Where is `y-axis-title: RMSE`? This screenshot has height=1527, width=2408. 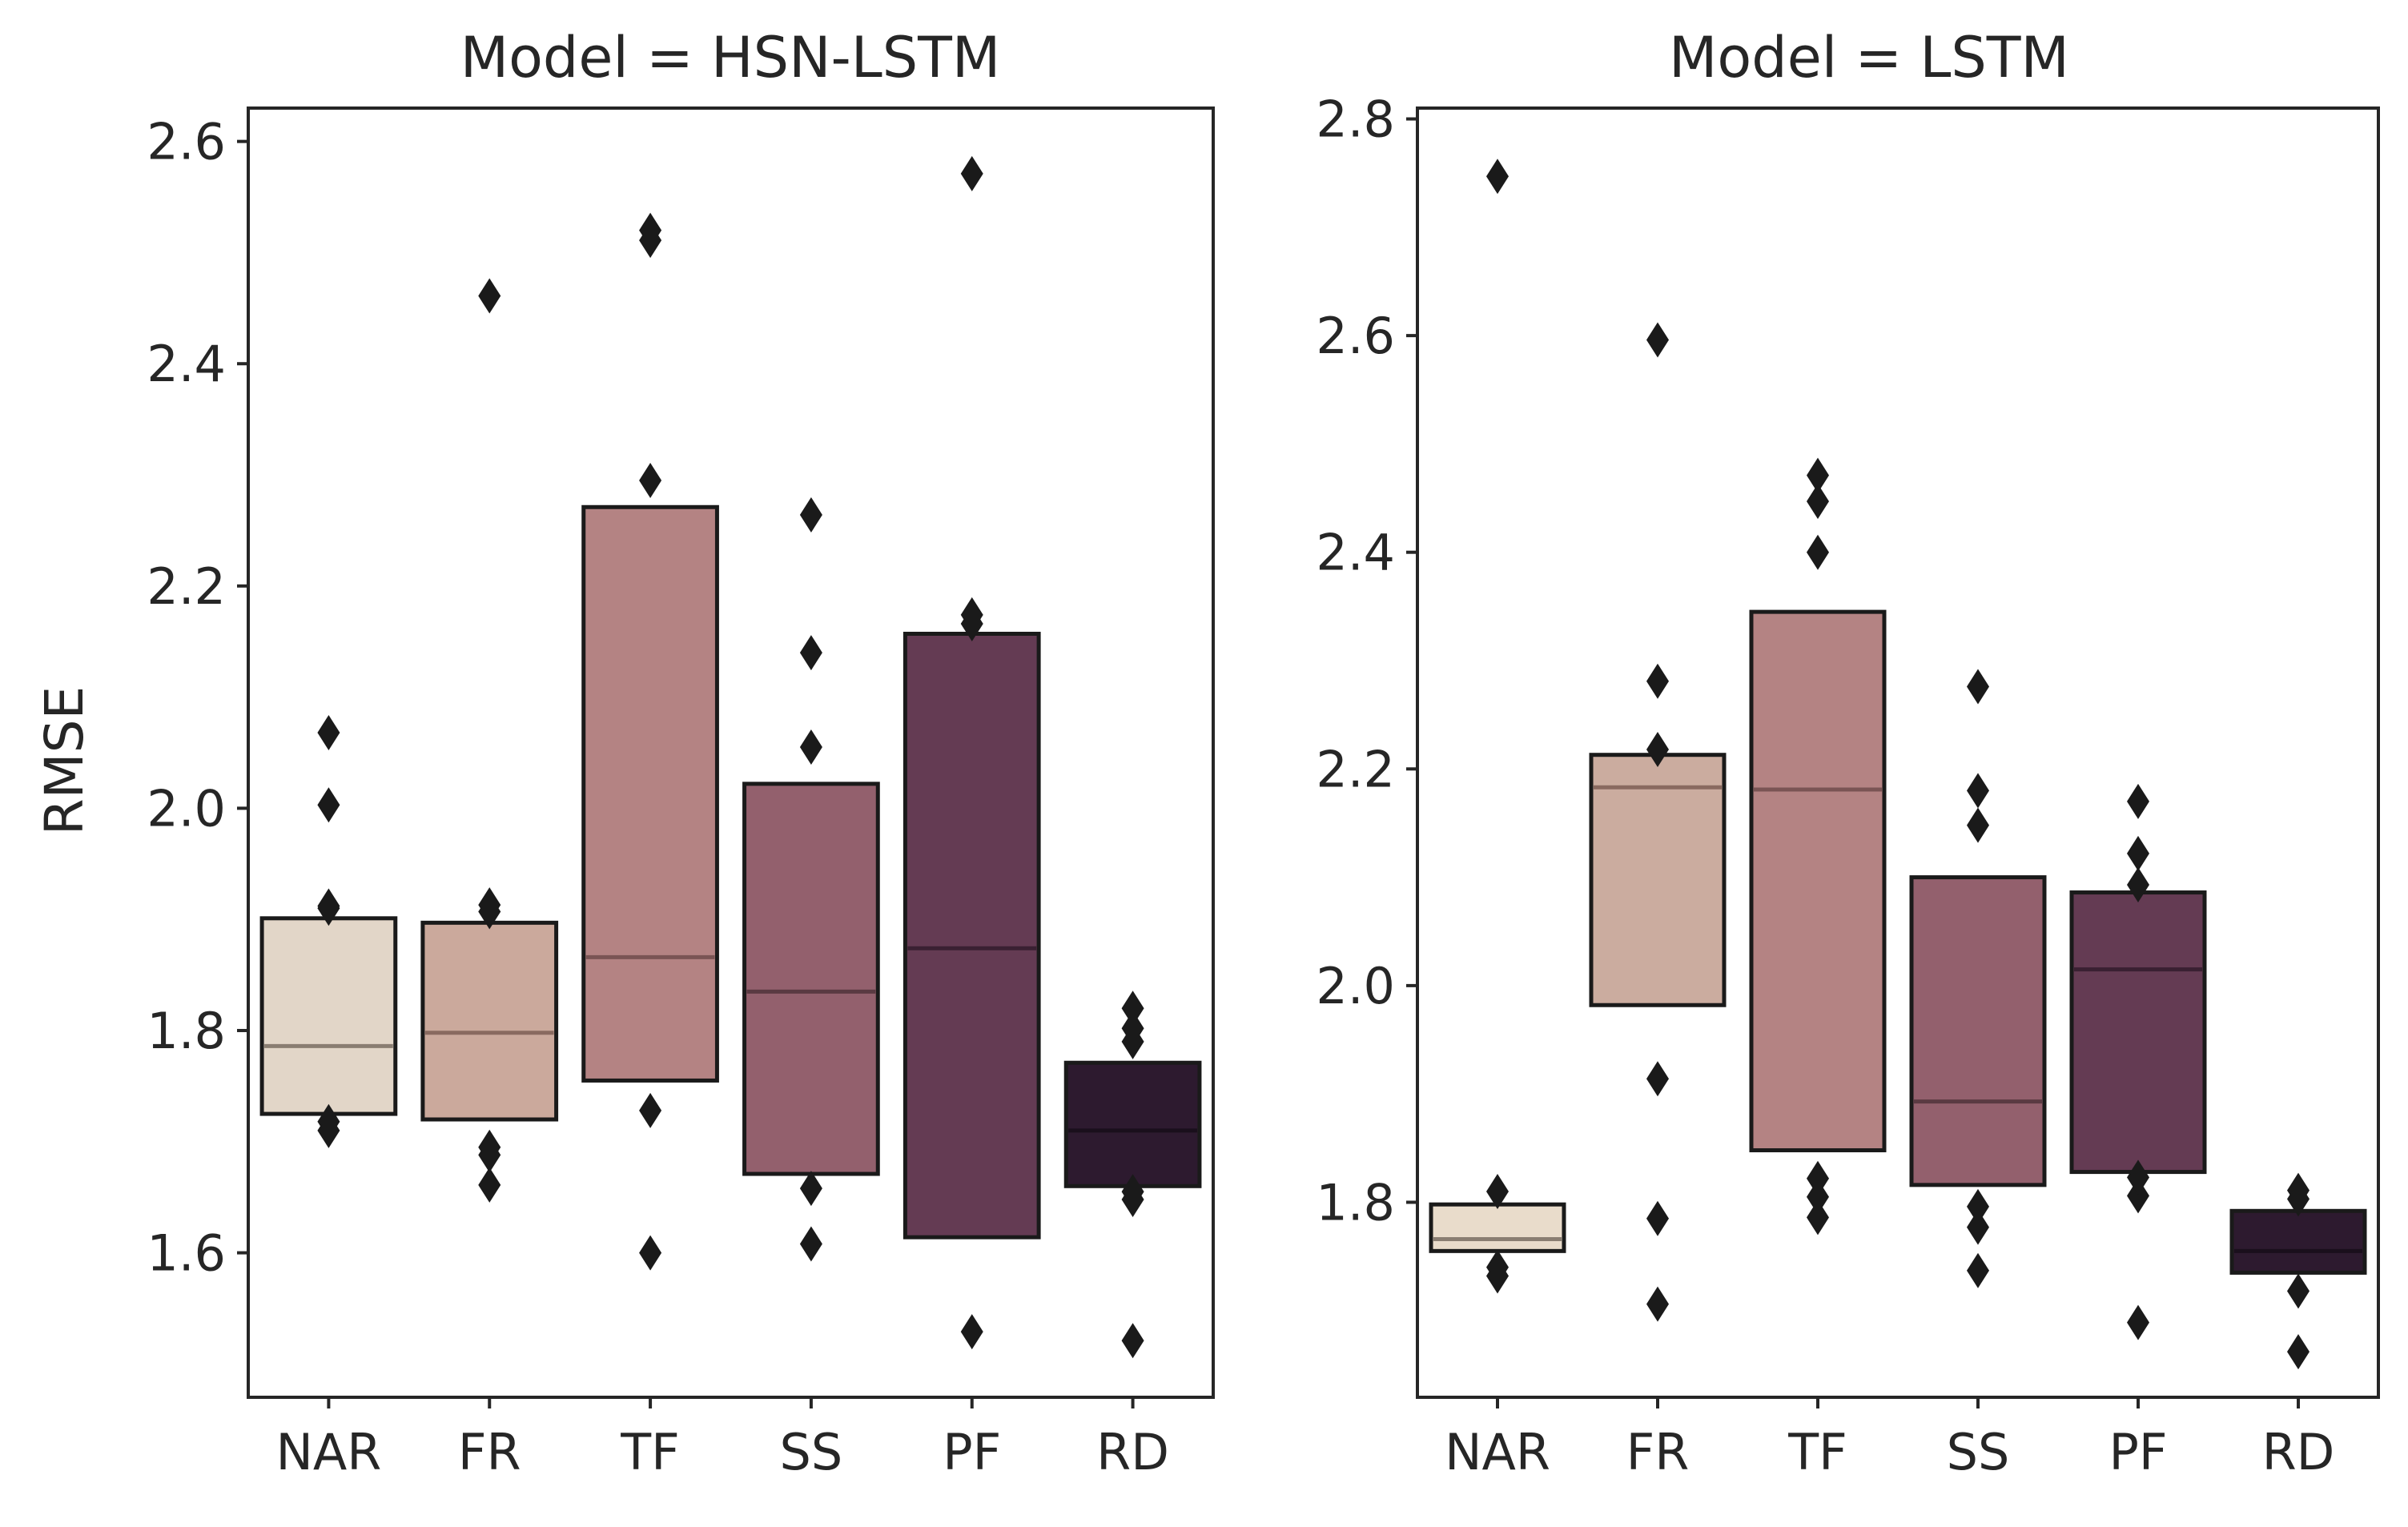
y-axis-title: RMSE is located at coordinates (65, 761).